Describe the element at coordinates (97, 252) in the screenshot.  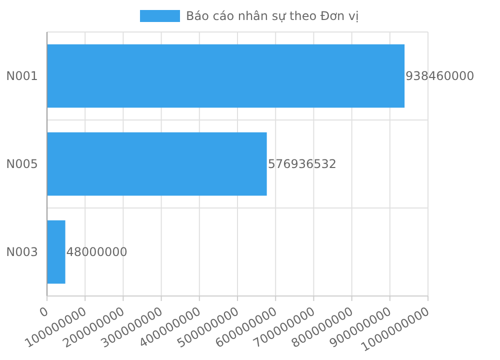
I see `data-label: 48000000` at that location.